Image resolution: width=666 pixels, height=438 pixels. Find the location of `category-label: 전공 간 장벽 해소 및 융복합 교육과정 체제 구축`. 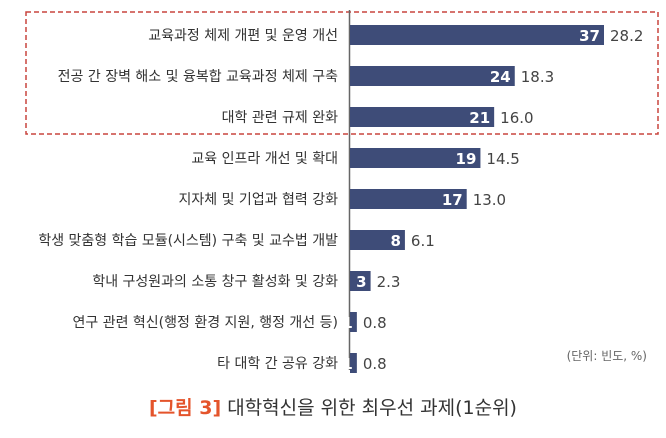

category-label: 전공 간 장벽 해소 및 융복합 교육과정 체제 구축 is located at coordinates (198, 77).